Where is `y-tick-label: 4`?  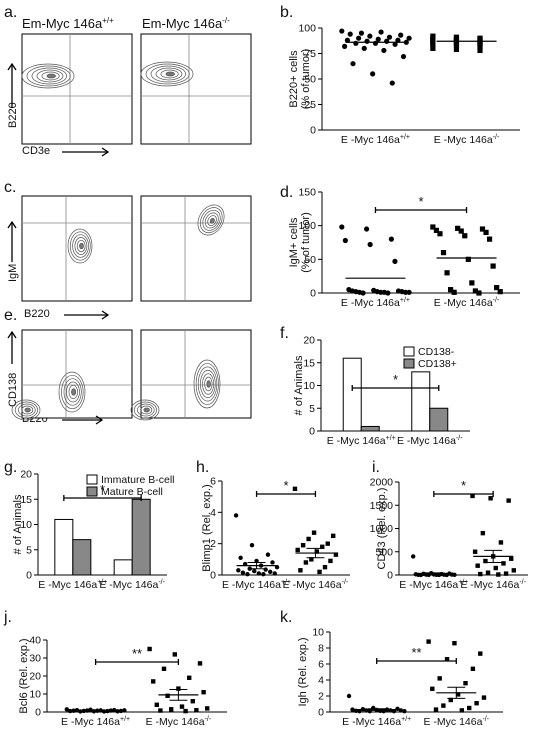 y-tick-label: 4 is located at coordinates (321, 681).